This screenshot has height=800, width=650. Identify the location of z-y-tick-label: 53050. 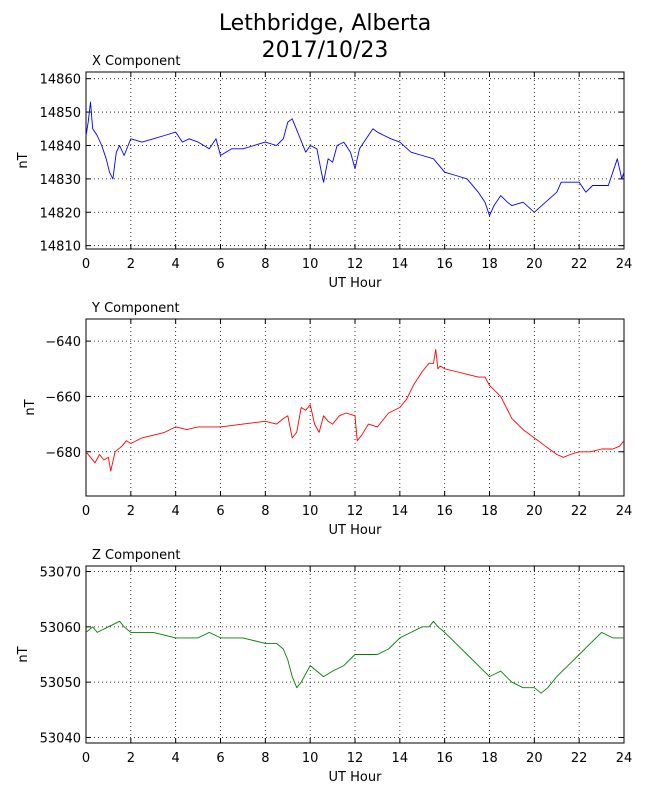
(60, 683).